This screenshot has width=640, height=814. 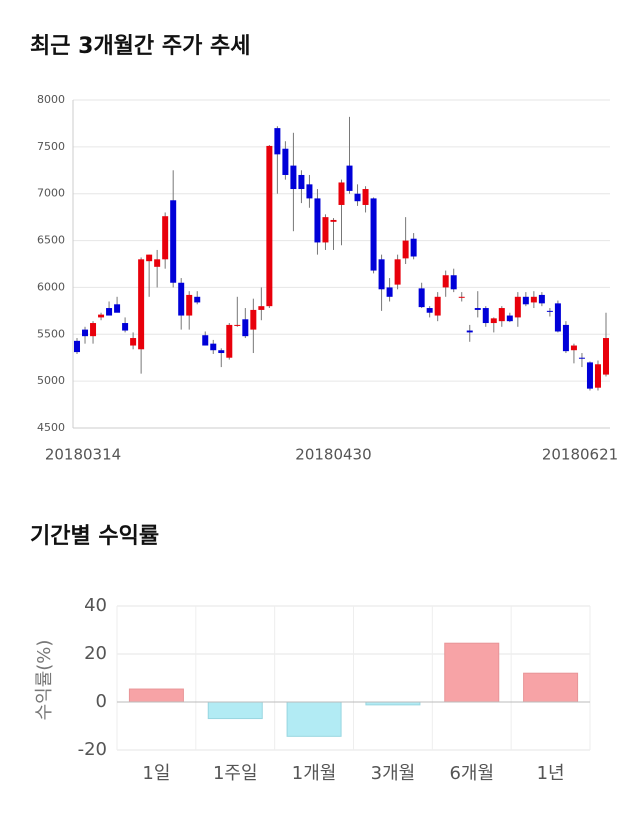 What do you see at coordinates (393, 773) in the screenshot?
I see `x-tick-label: 3개월` at bounding box center [393, 773].